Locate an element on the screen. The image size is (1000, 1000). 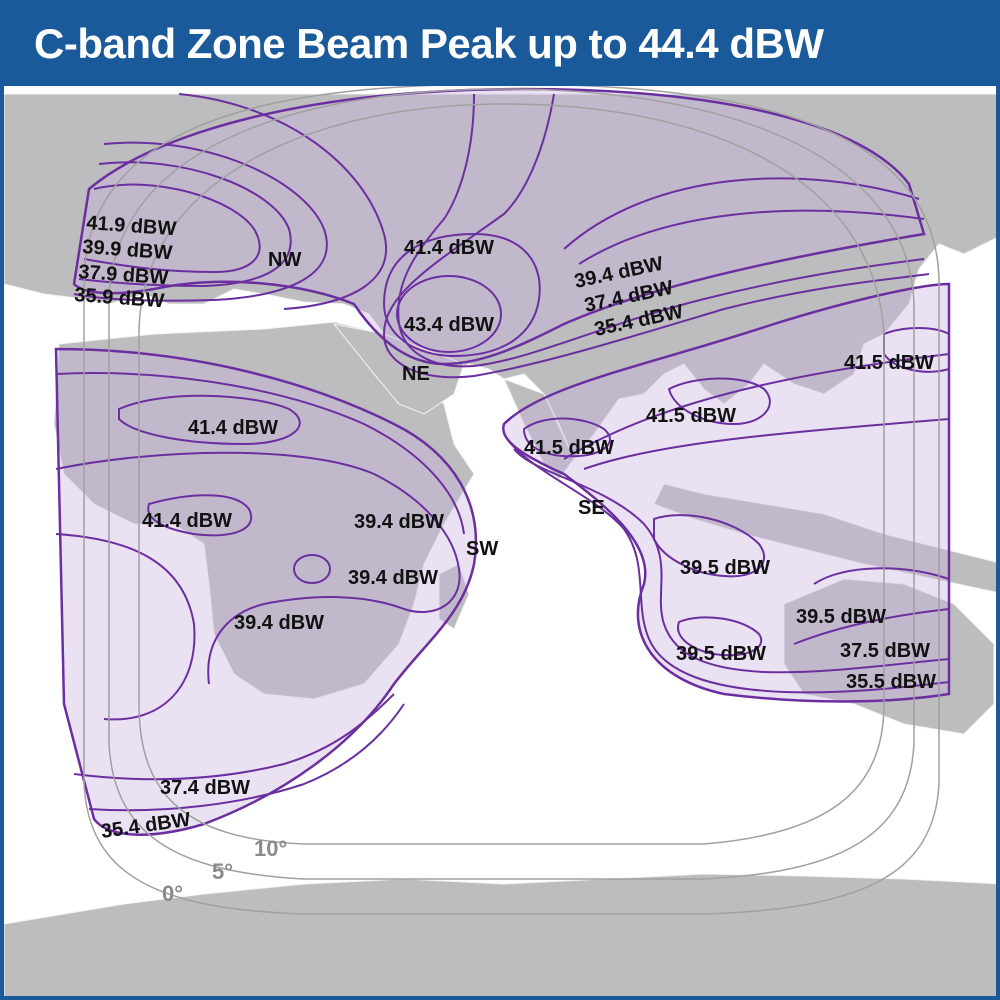
map-title: C-band Zone Beam Peak up to 44.4 dBW is located at coordinates (429, 43).